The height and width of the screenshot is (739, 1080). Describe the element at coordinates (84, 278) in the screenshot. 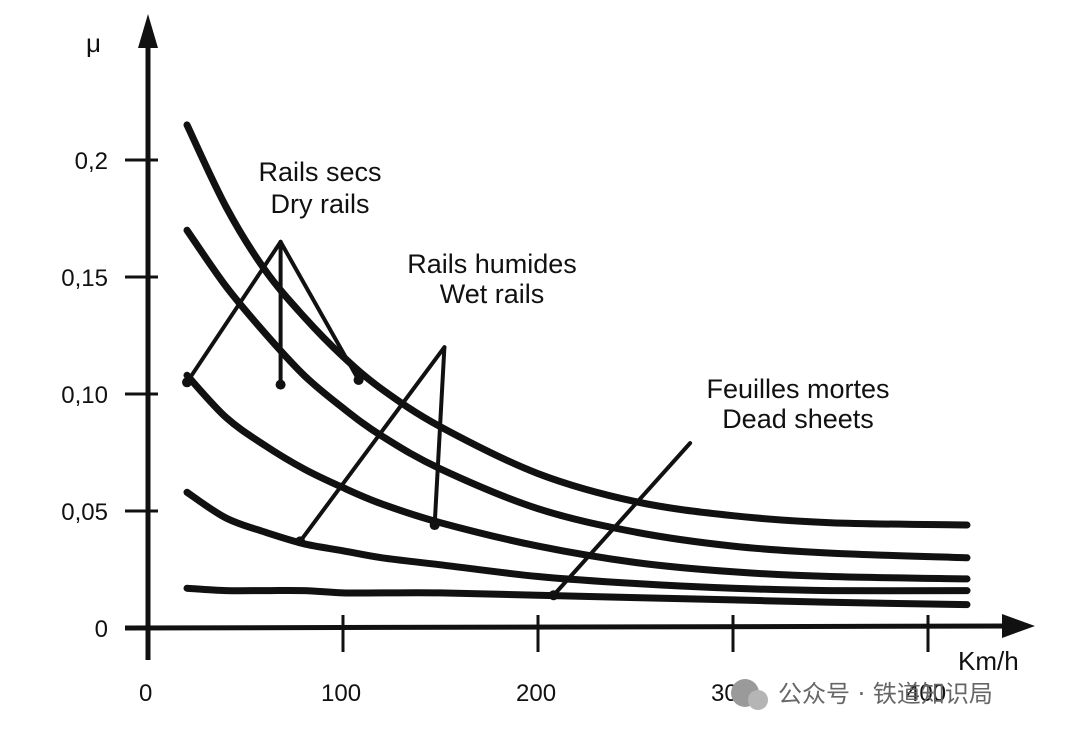

I see `y-tick-label-3: 0,15` at that location.